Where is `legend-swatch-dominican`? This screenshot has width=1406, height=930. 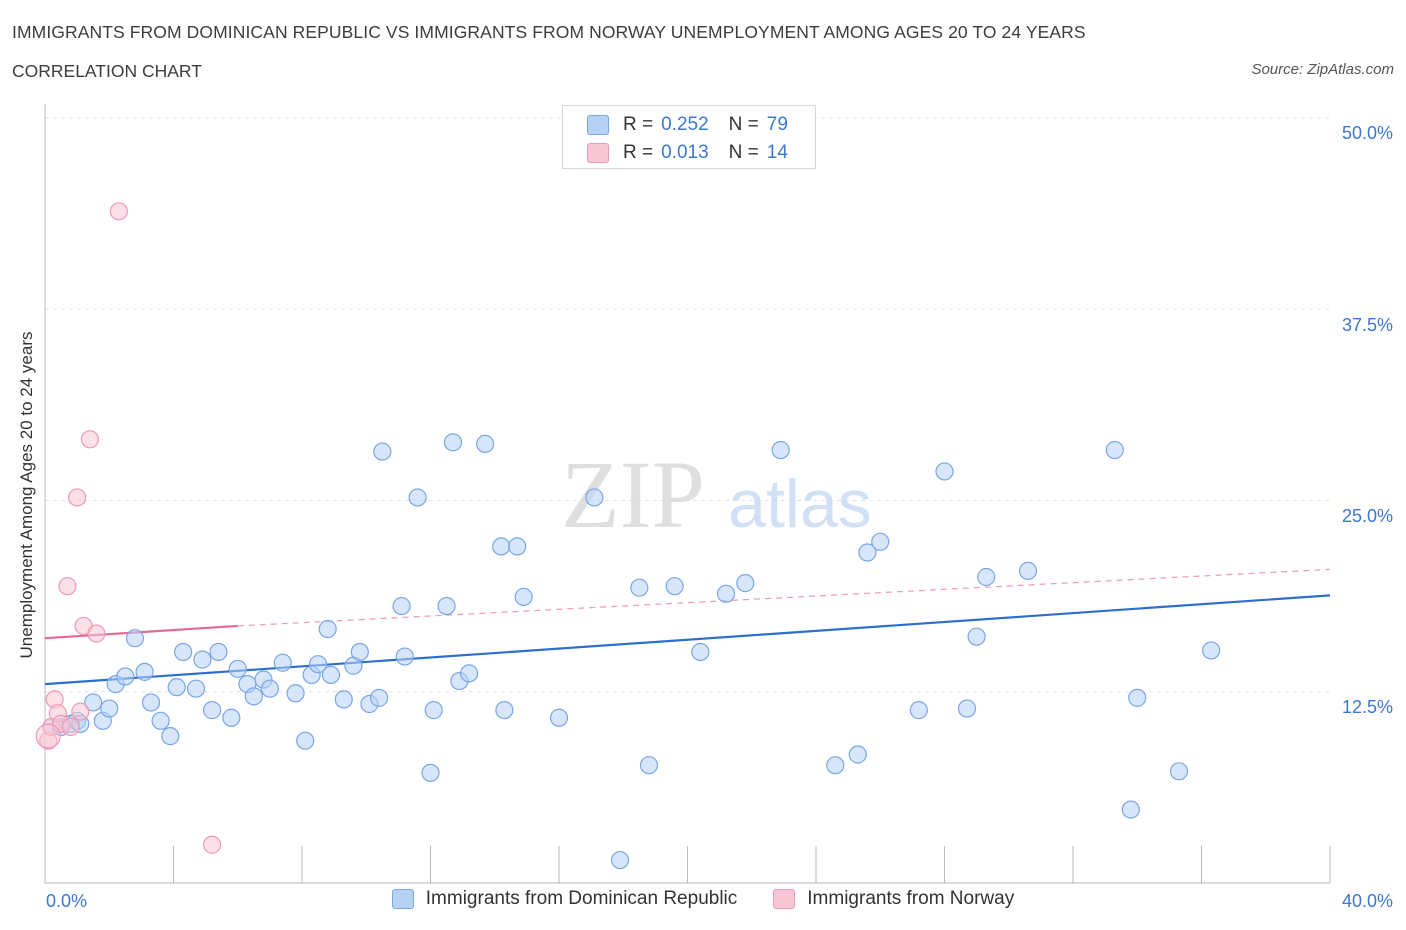
legend-swatch-dominican is located at coordinates (598, 125).